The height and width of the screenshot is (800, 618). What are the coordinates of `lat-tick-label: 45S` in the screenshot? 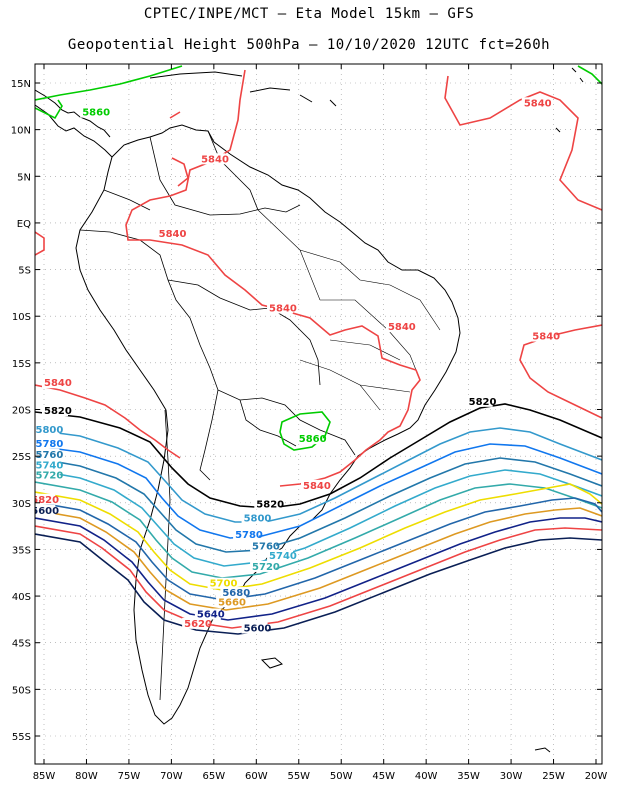 It's located at (21, 644).